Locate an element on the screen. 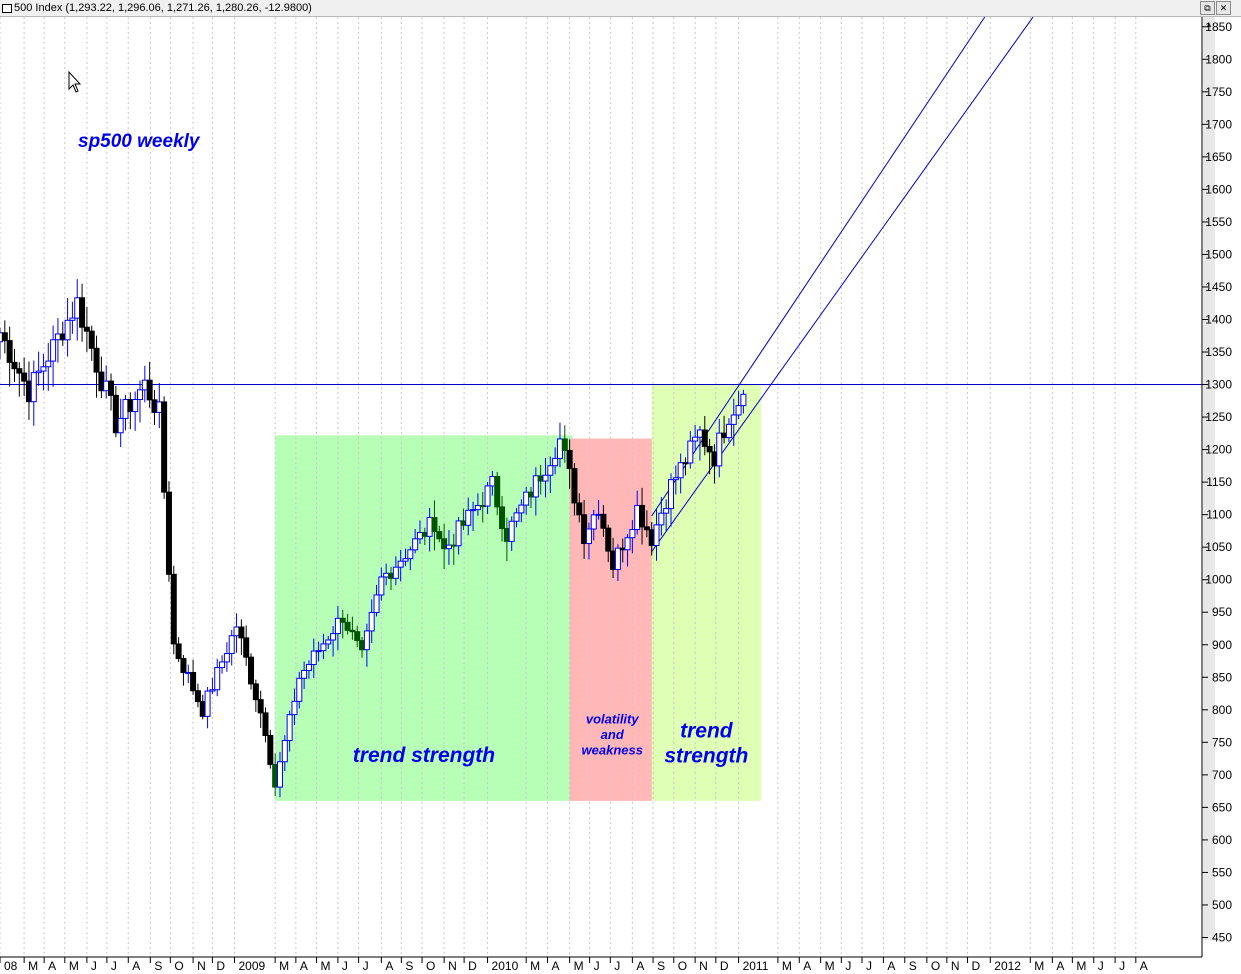 The height and width of the screenshot is (974, 1241). y-tick-label: 1700 is located at coordinates (1218, 124).